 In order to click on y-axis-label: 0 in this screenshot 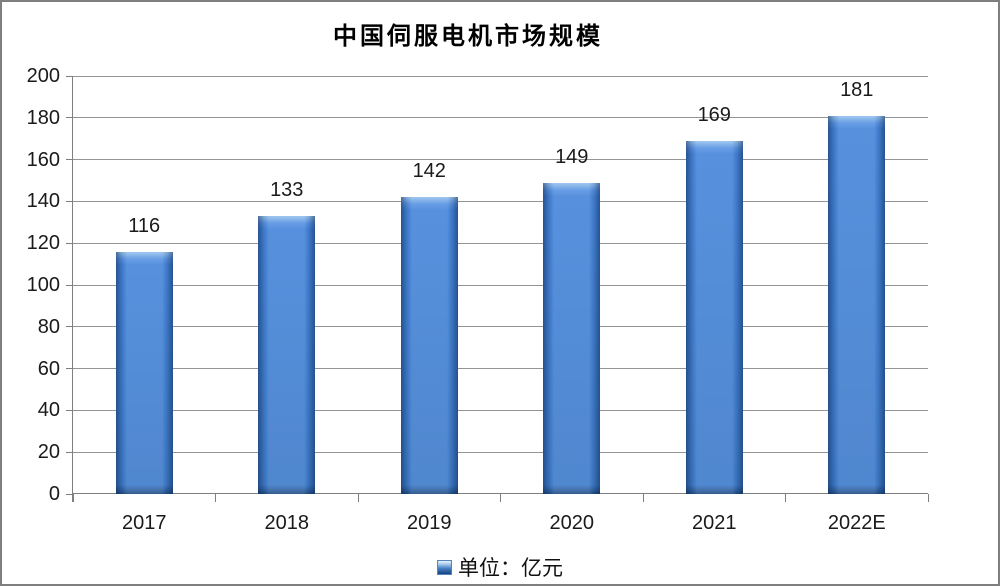, I will do `click(54, 494)`.